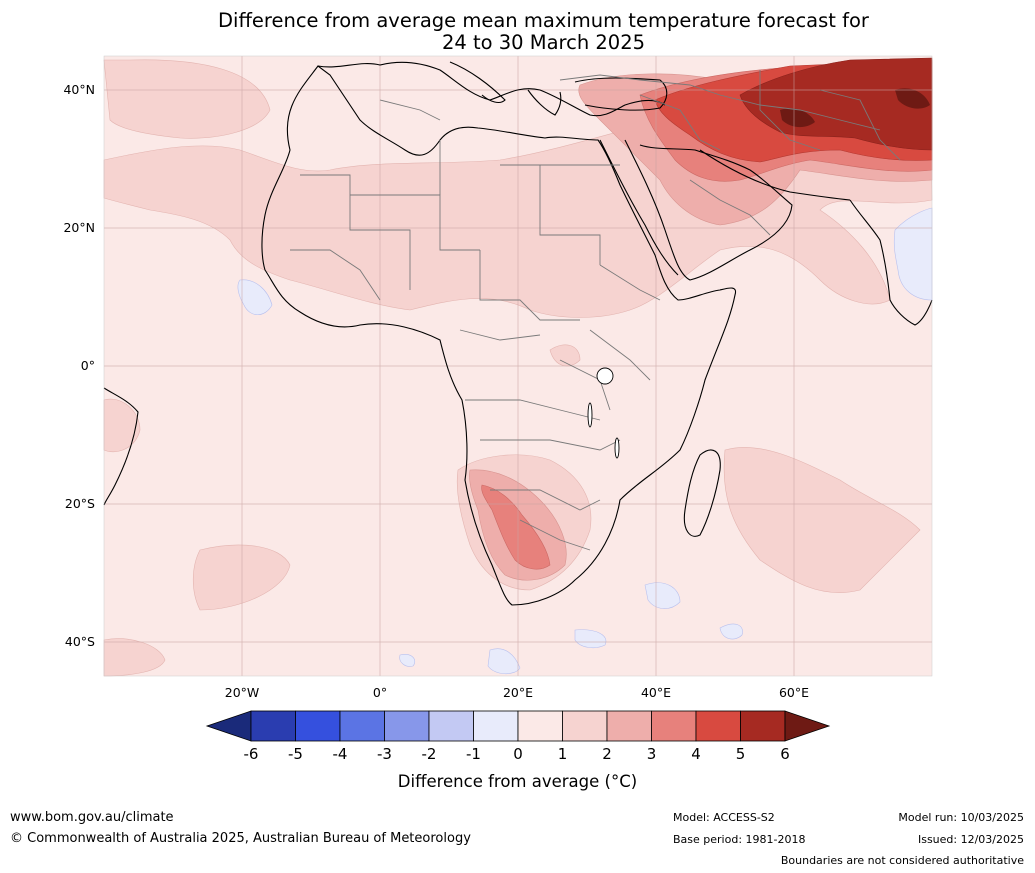 The height and width of the screenshot is (873, 1035). What do you see at coordinates (517, 781) in the screenshot?
I see `colorbar-label: Difference from average (°C)` at bounding box center [517, 781].